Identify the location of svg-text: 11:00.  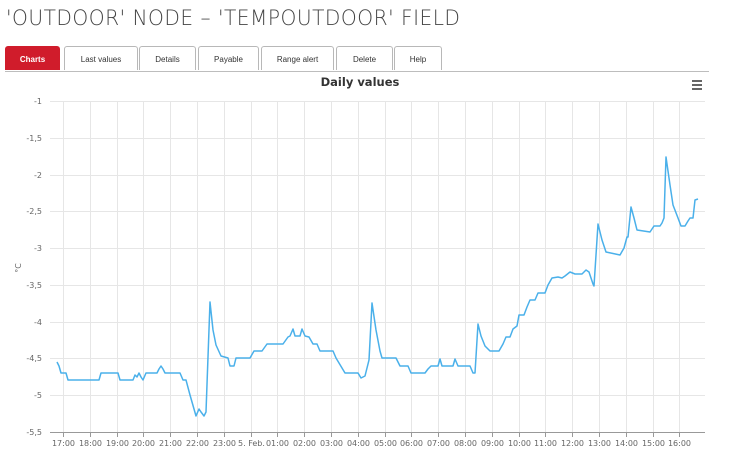
(545, 443).